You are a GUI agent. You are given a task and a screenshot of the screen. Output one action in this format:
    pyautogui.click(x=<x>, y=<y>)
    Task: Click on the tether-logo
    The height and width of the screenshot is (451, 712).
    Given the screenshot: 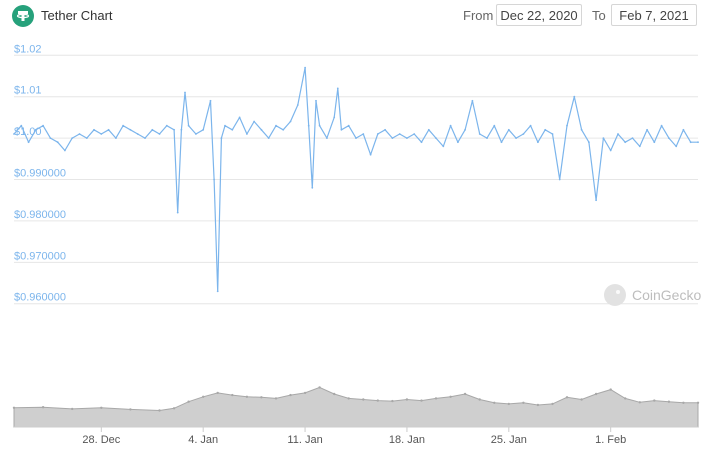 What is the action you would take?
    pyautogui.click(x=23, y=16)
    